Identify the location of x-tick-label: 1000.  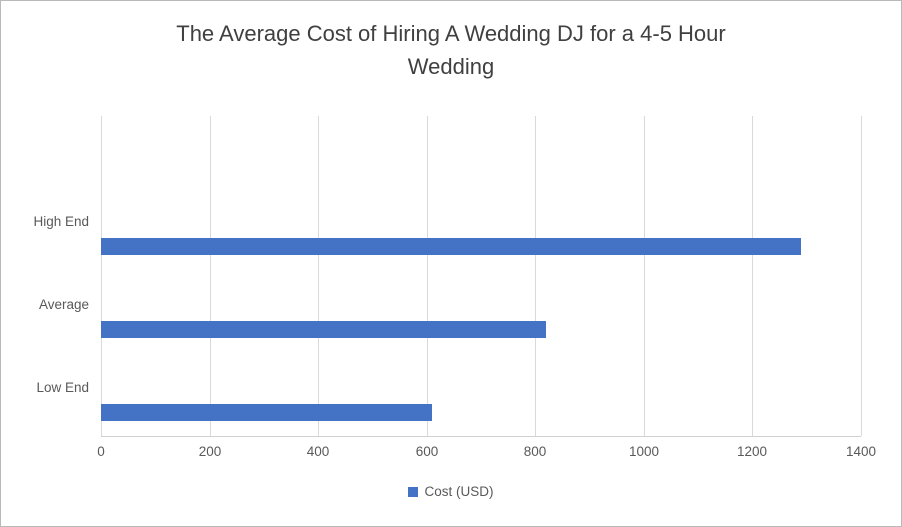
(644, 451).